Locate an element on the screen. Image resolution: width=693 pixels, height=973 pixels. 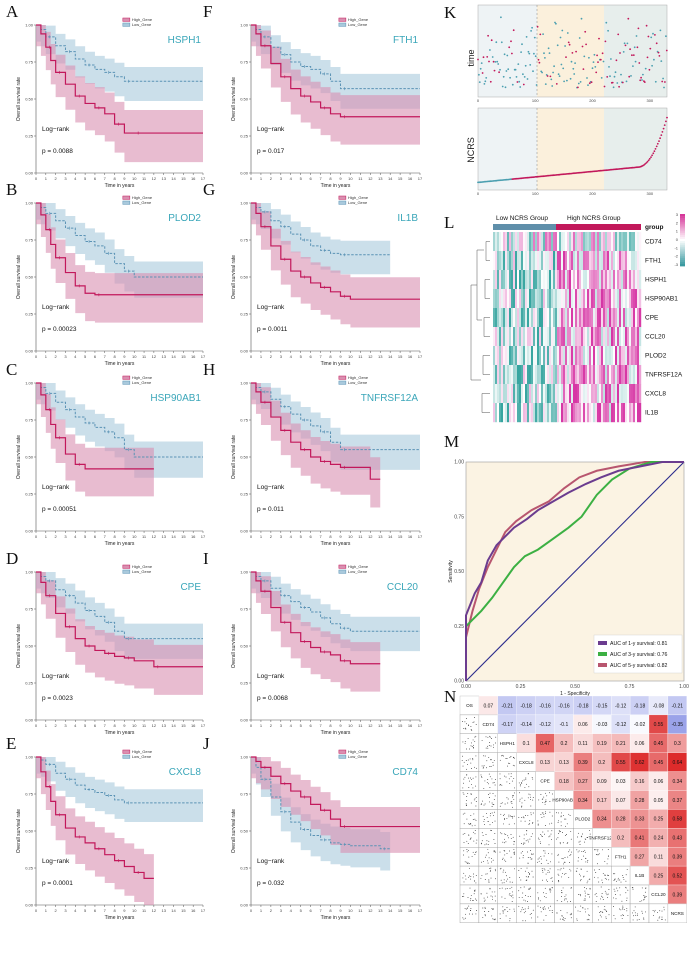
legend-low-label: Low_Gene is located at coordinates (142, 382).